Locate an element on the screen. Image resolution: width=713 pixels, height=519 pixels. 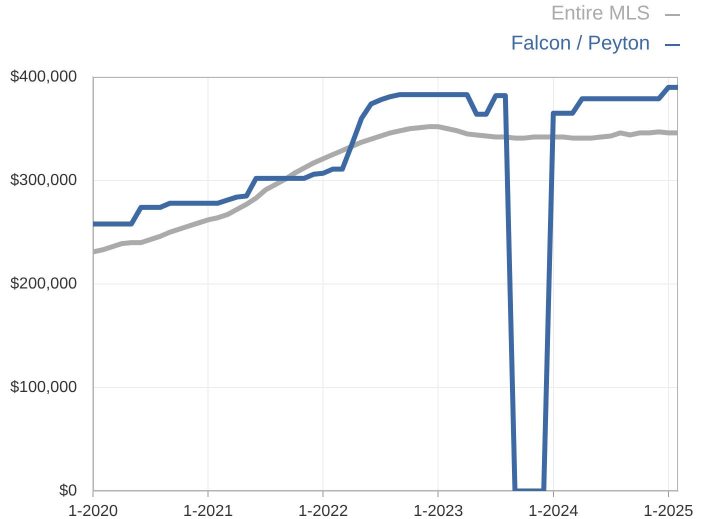
y-tick-label: $0 is located at coordinates (68, 491).